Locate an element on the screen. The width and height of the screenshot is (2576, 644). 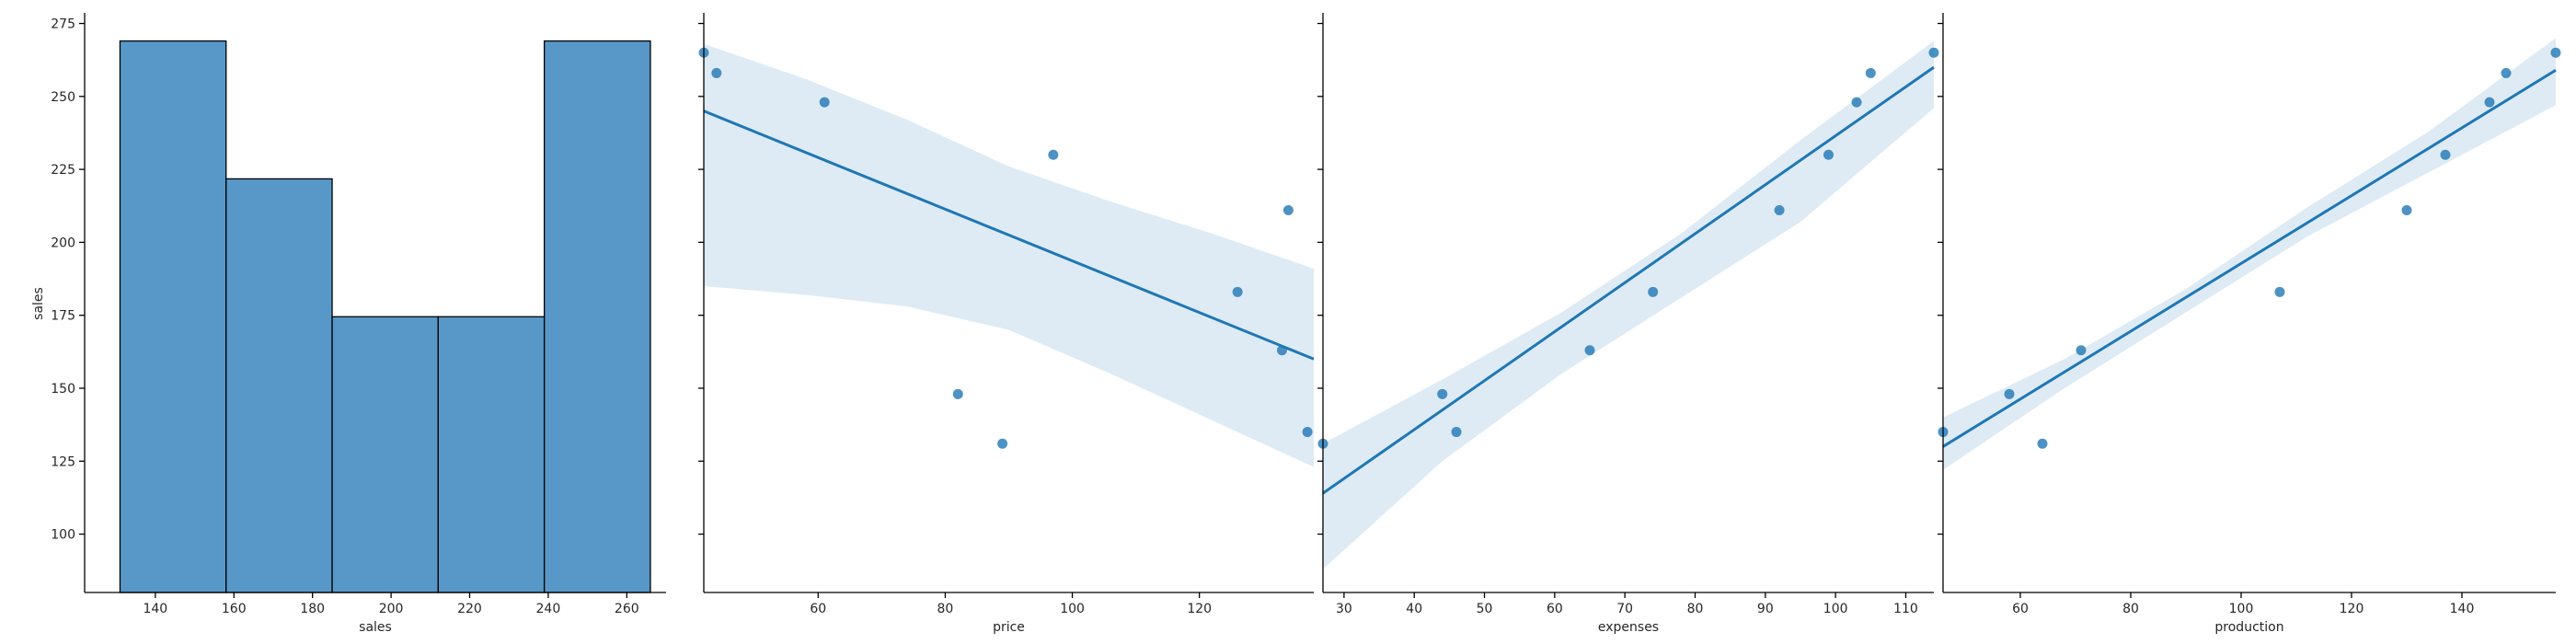
panel-sales-x-tick-label: 140 is located at coordinates (155, 609).